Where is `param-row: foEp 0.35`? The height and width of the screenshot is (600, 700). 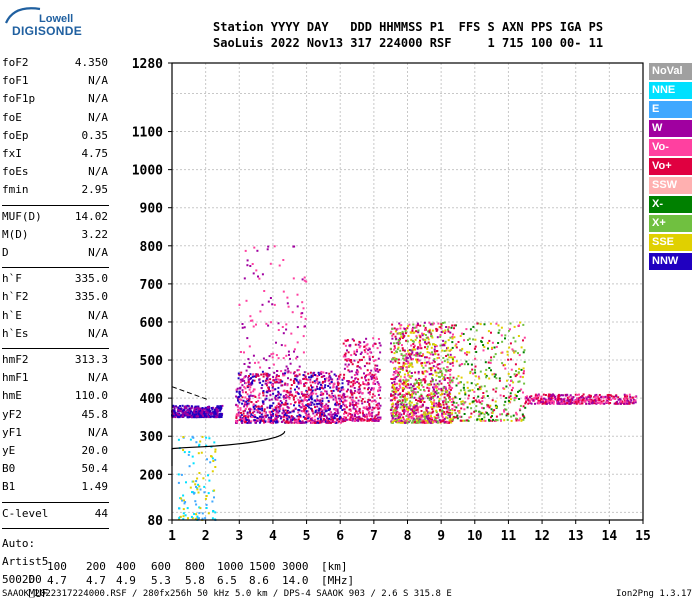 param-row: foEp 0.35 is located at coordinates (55, 138).